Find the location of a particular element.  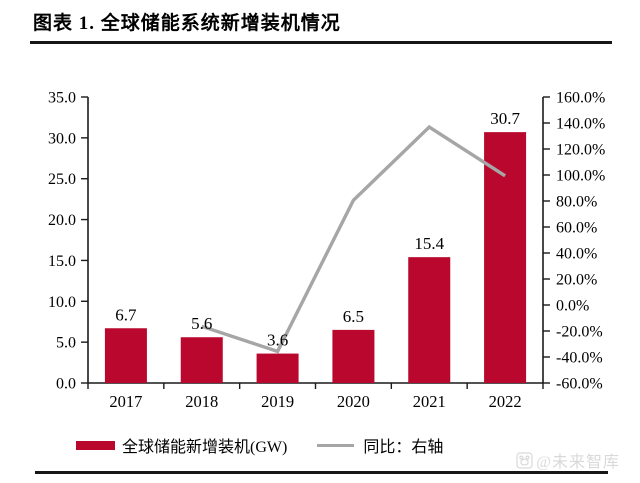

svg-text: 0.0% is located at coordinates (572, 306).